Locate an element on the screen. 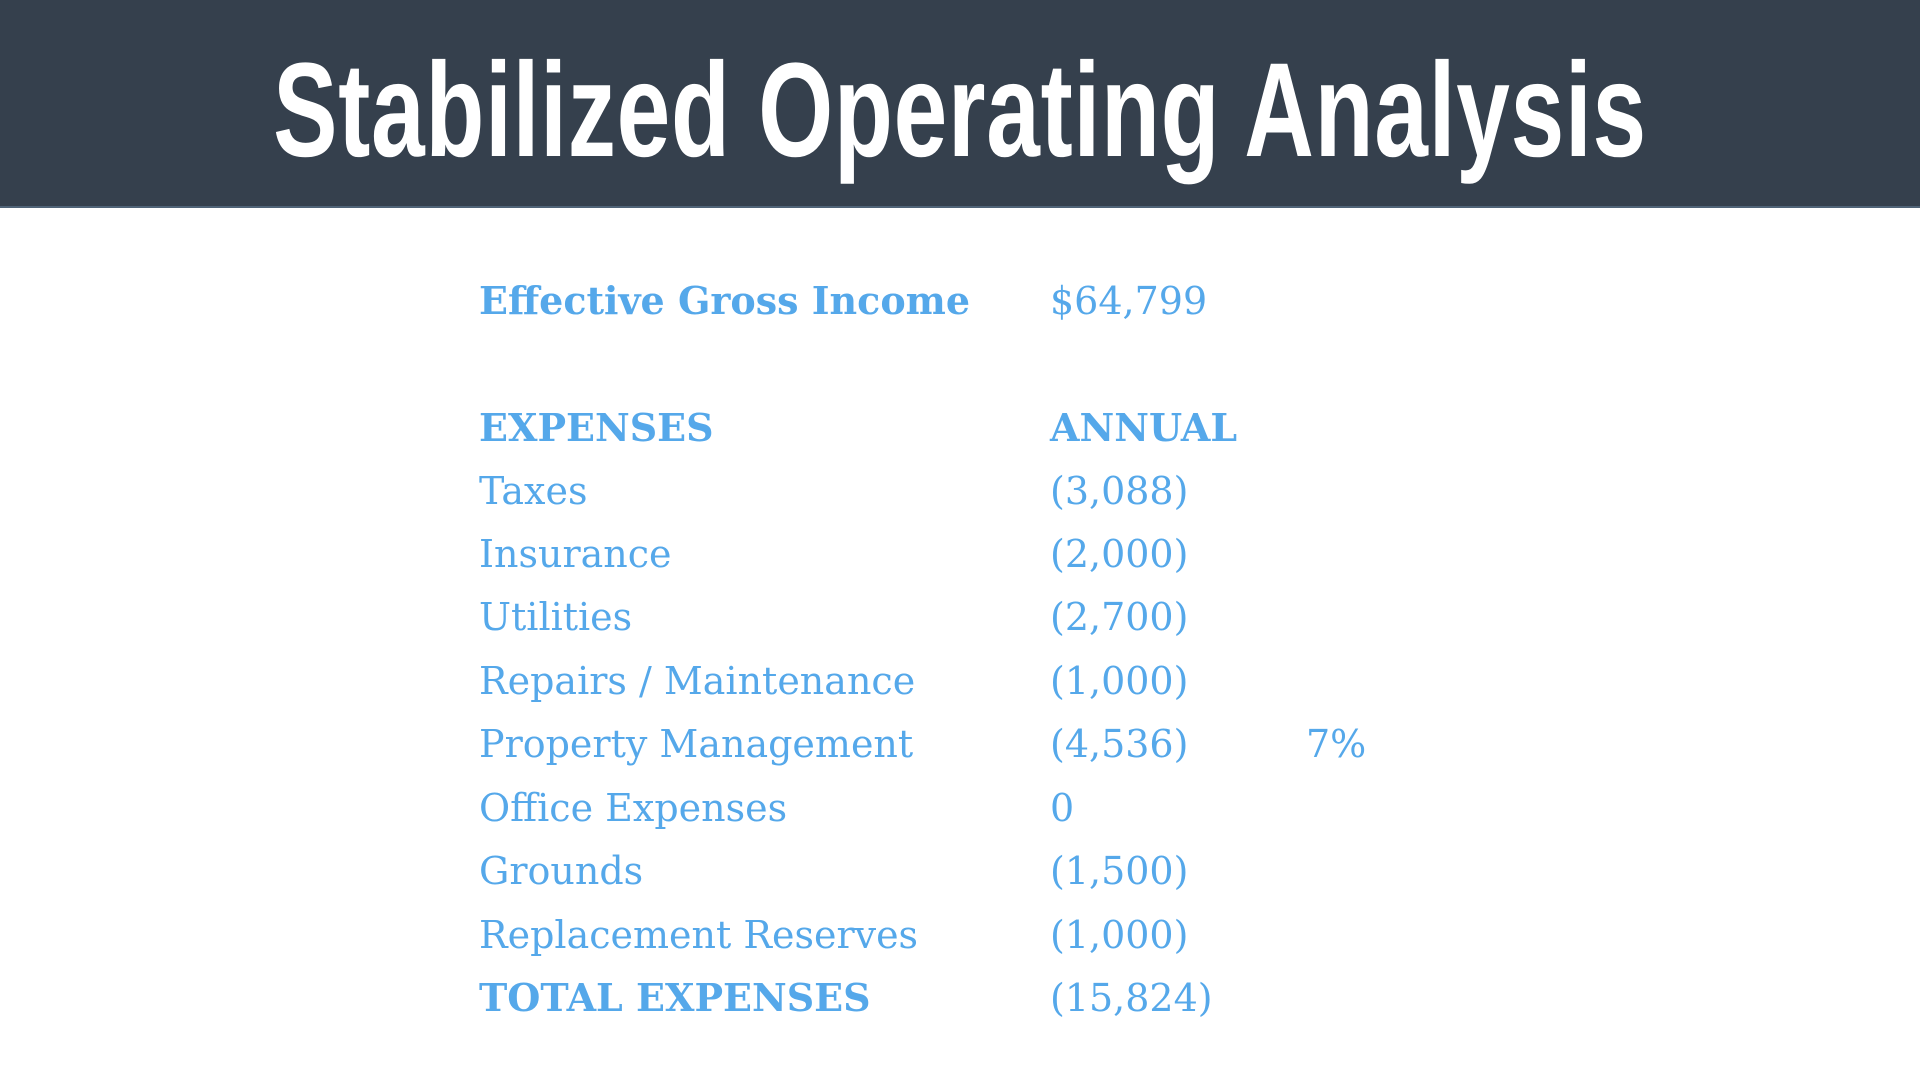  expenses-header-label: EXPENSES is located at coordinates (596, 427).